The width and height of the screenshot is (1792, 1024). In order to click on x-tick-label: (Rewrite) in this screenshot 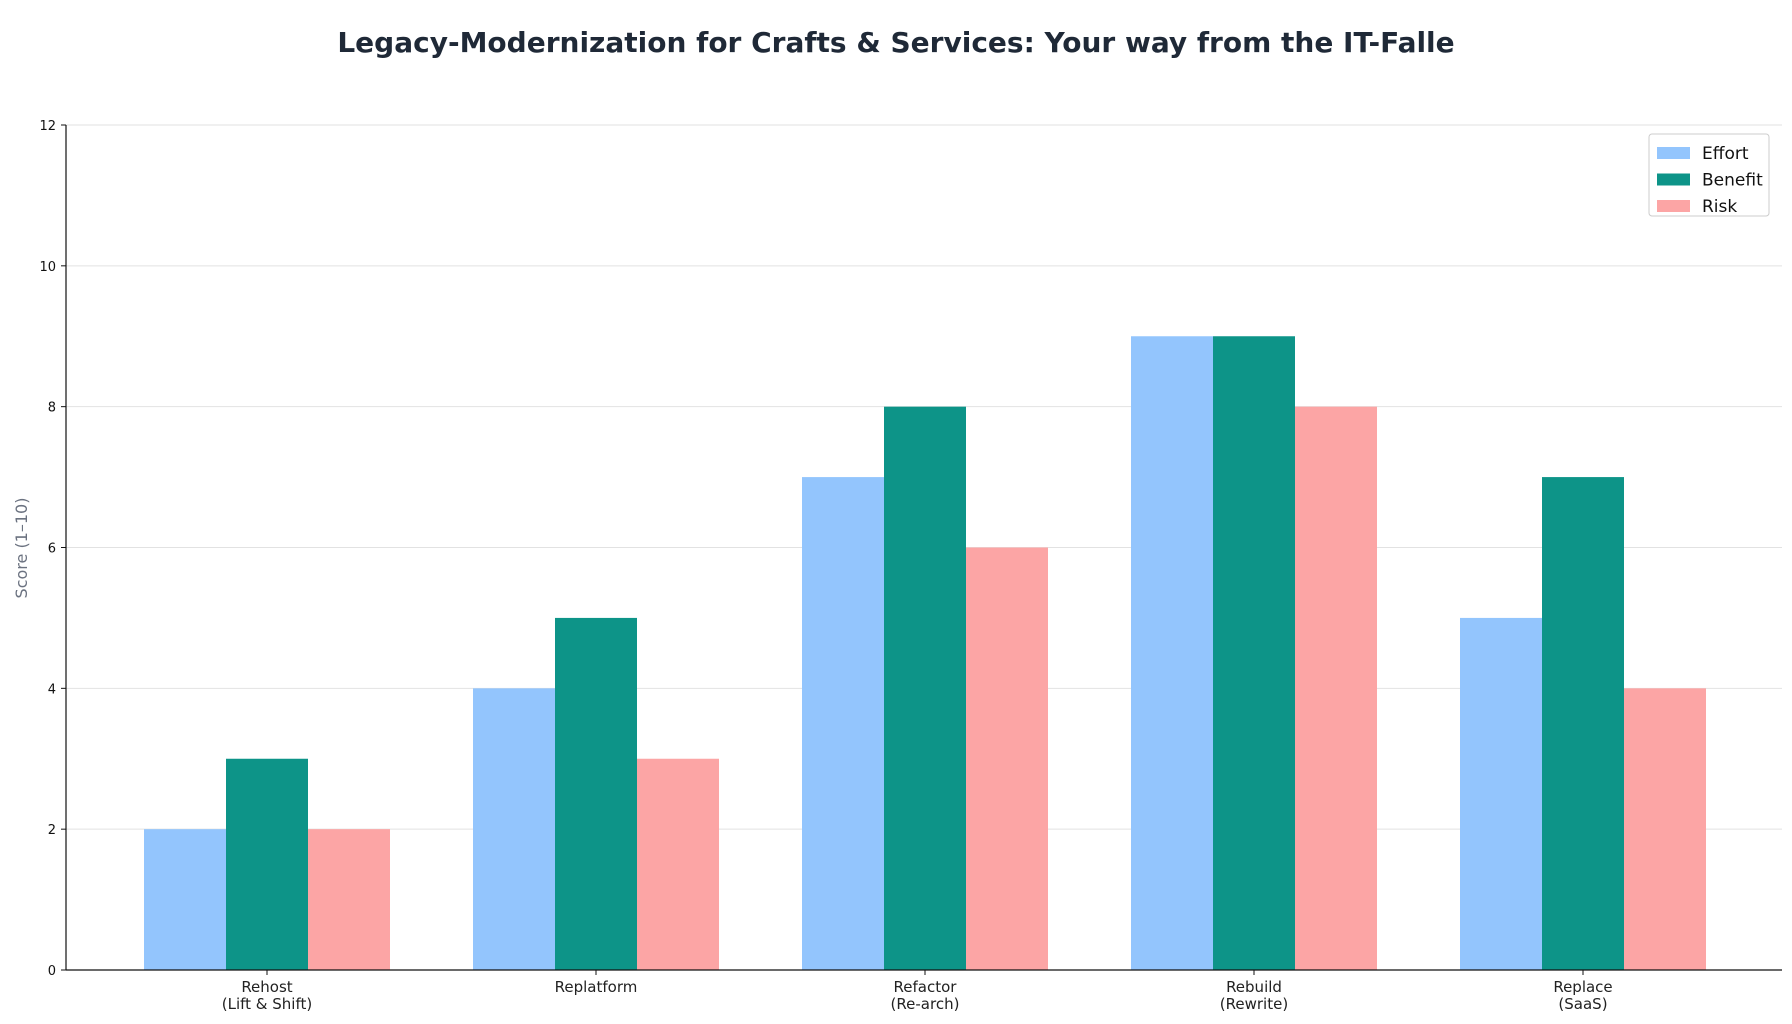, I will do `click(1254, 1004)`.